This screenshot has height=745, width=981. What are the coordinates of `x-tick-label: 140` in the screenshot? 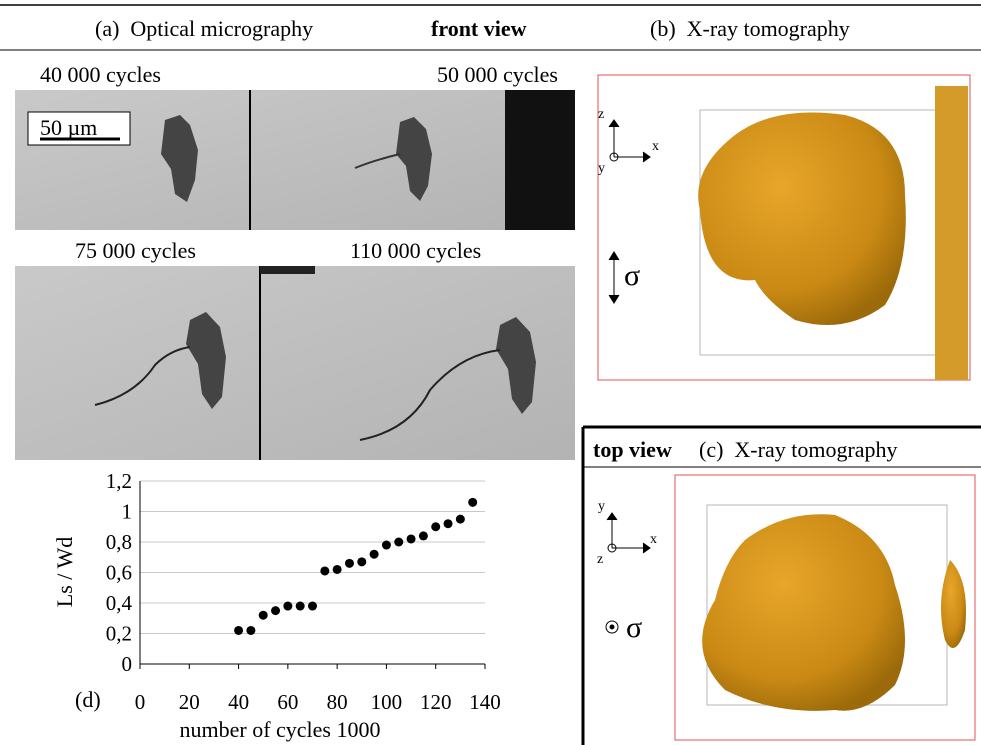 It's located at (485, 702).